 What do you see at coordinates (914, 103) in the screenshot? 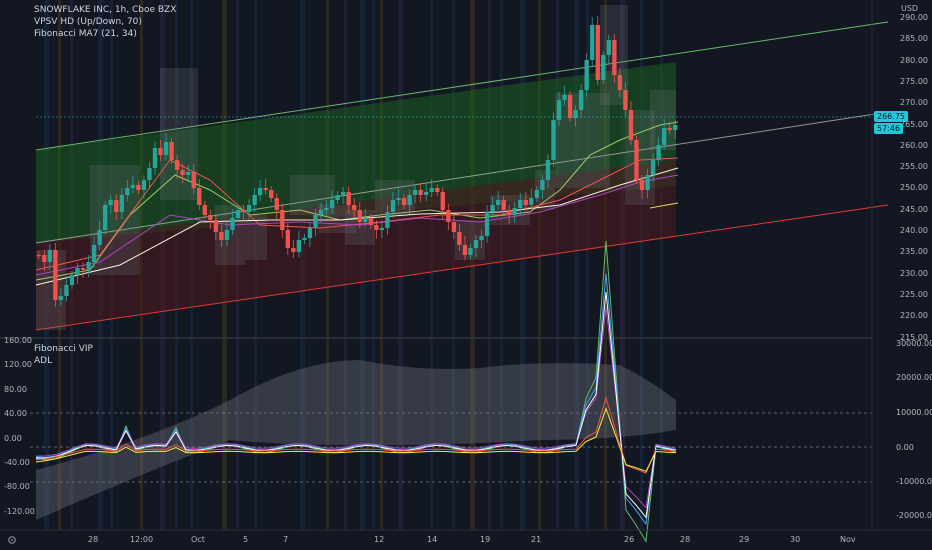
I see `price-tick-label: 270.00` at bounding box center [914, 103].